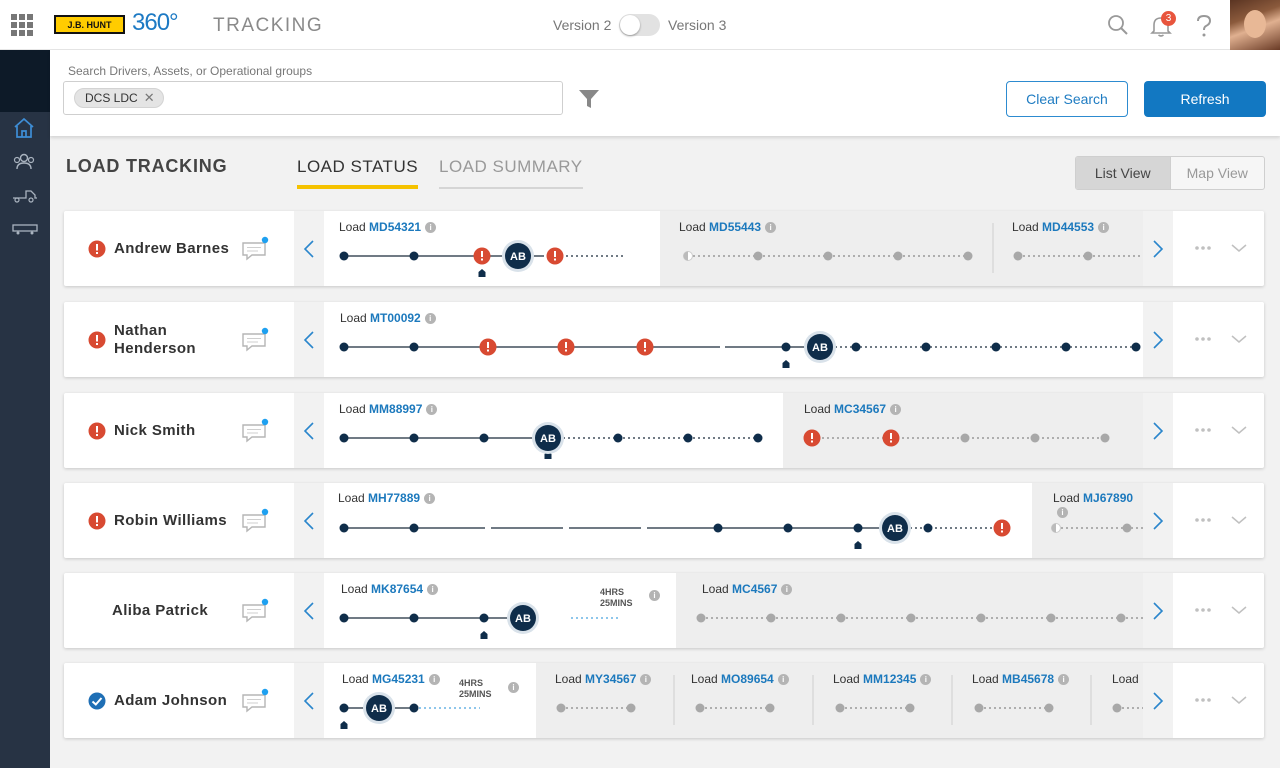 This screenshot has height=768, width=1280. Describe the element at coordinates (97, 248) in the screenshot. I see `status-alert-icon` at that location.